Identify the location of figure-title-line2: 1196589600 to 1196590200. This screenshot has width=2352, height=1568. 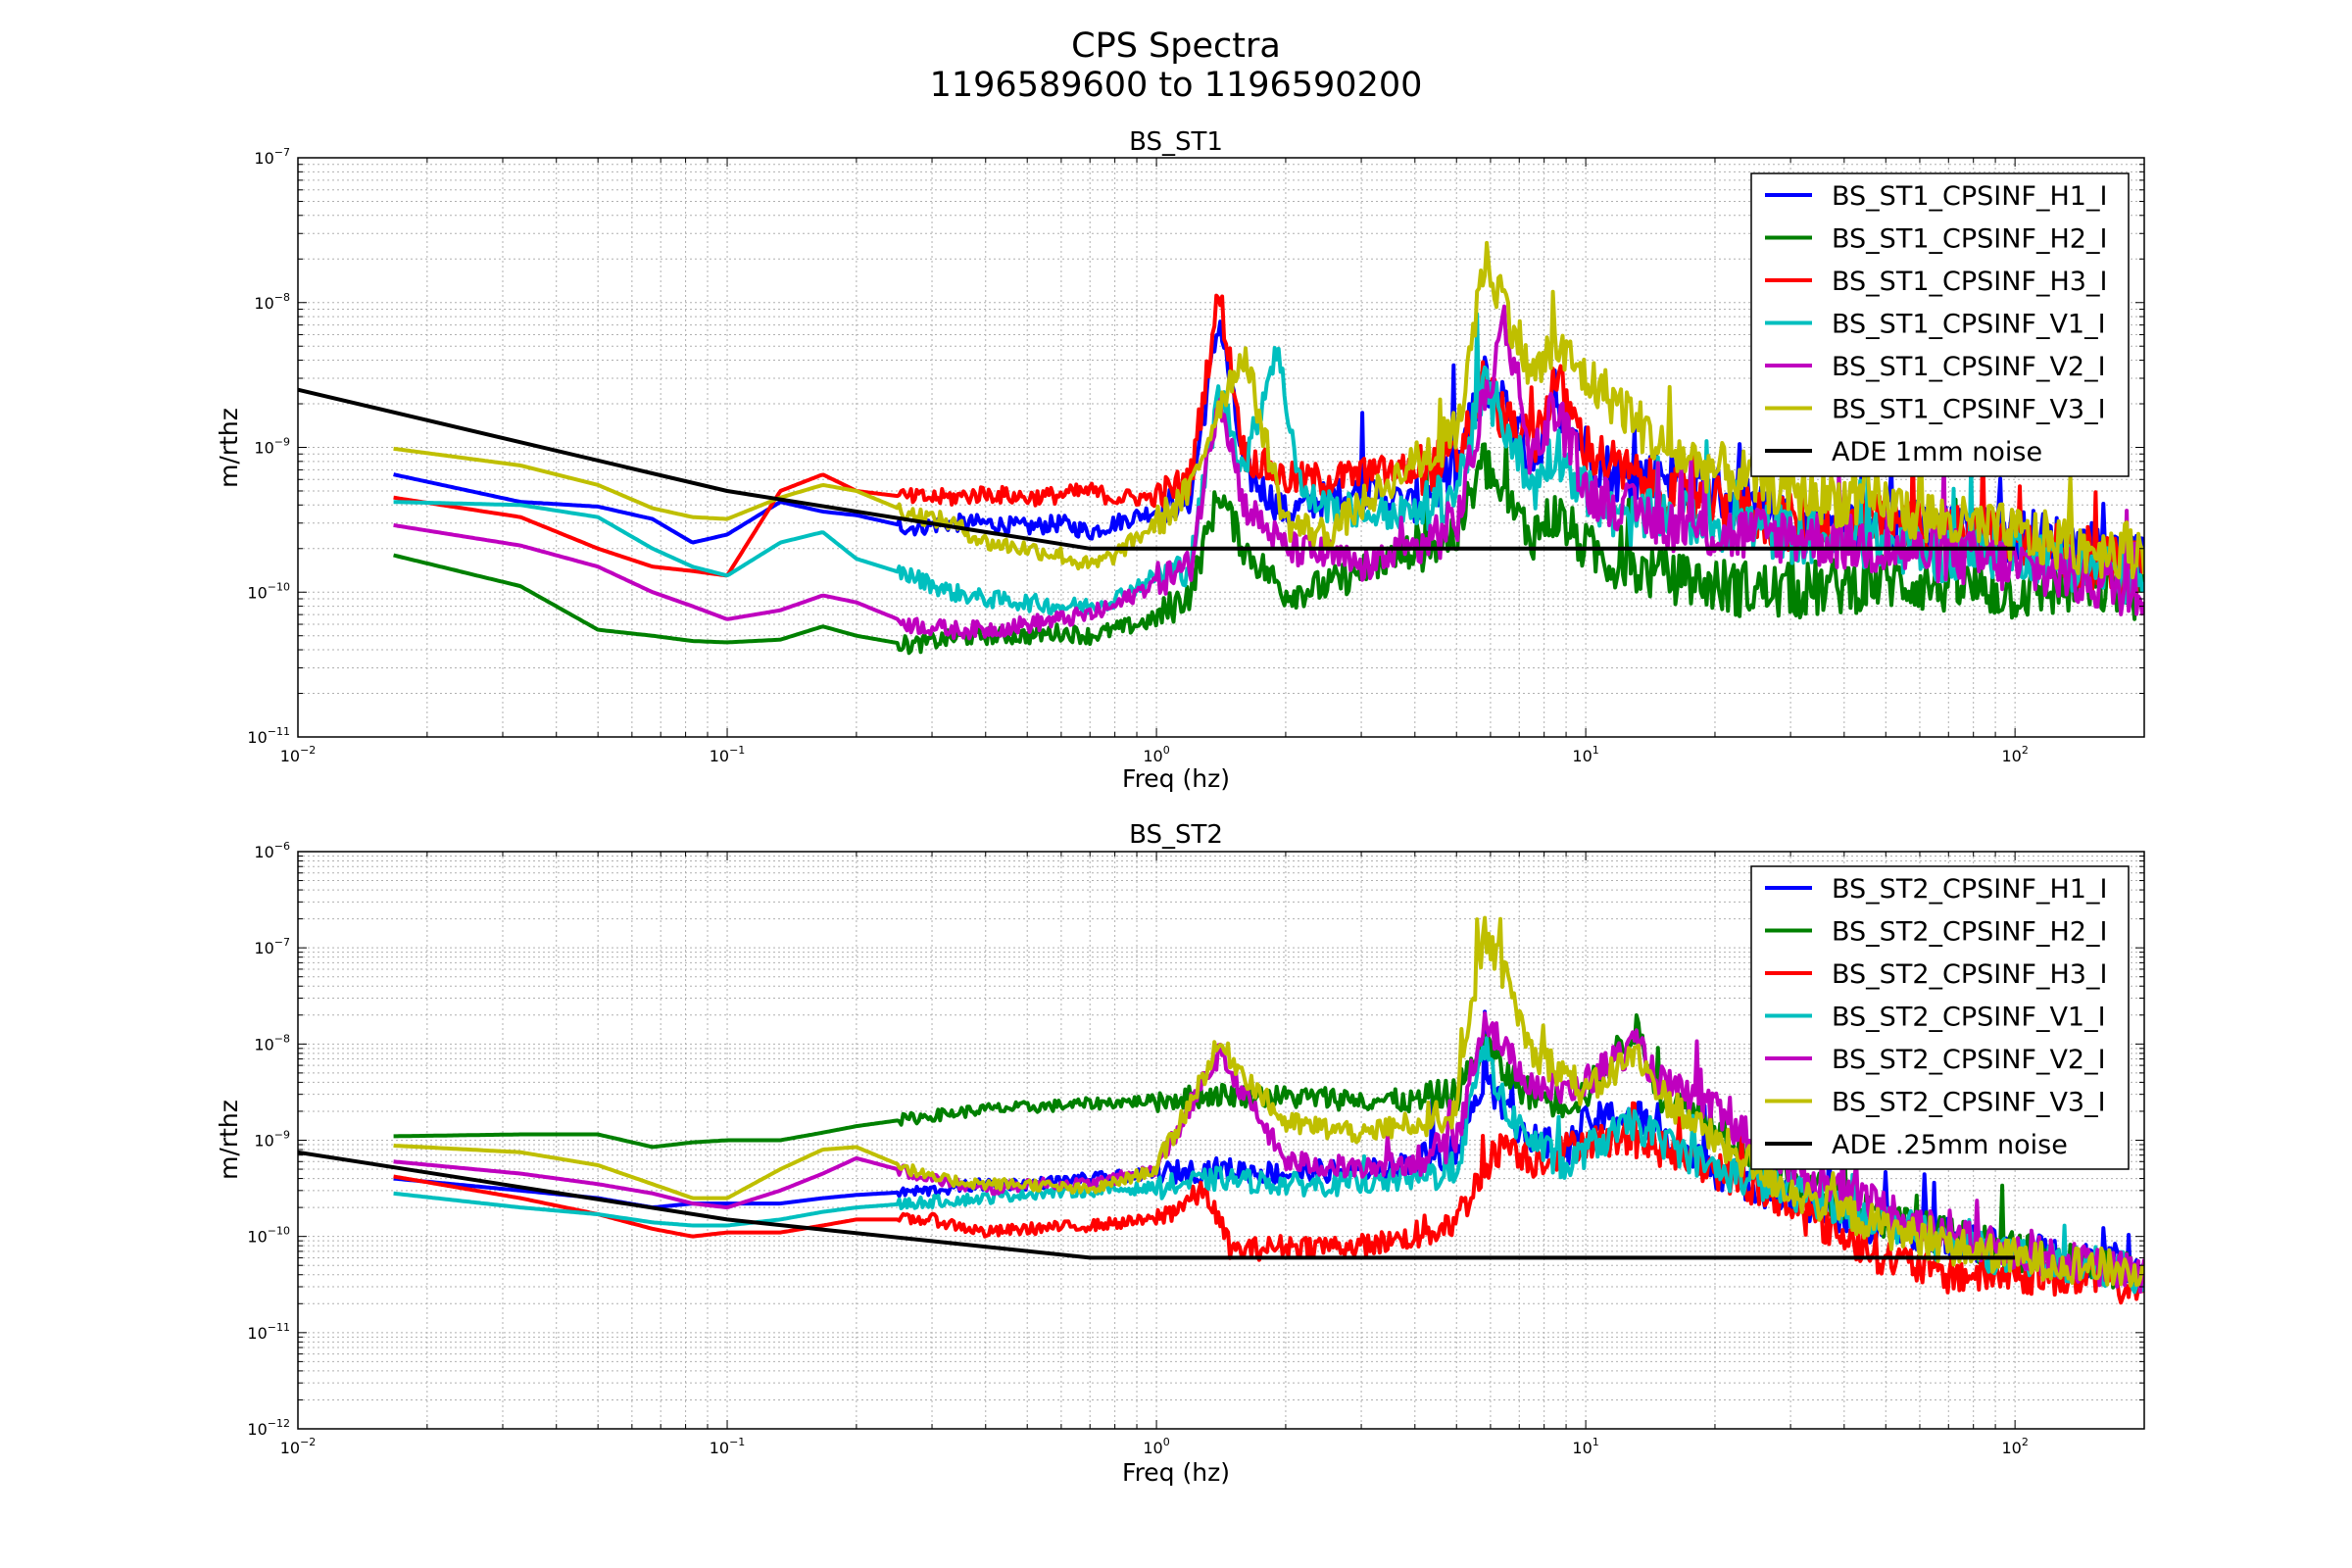
(1176, 85).